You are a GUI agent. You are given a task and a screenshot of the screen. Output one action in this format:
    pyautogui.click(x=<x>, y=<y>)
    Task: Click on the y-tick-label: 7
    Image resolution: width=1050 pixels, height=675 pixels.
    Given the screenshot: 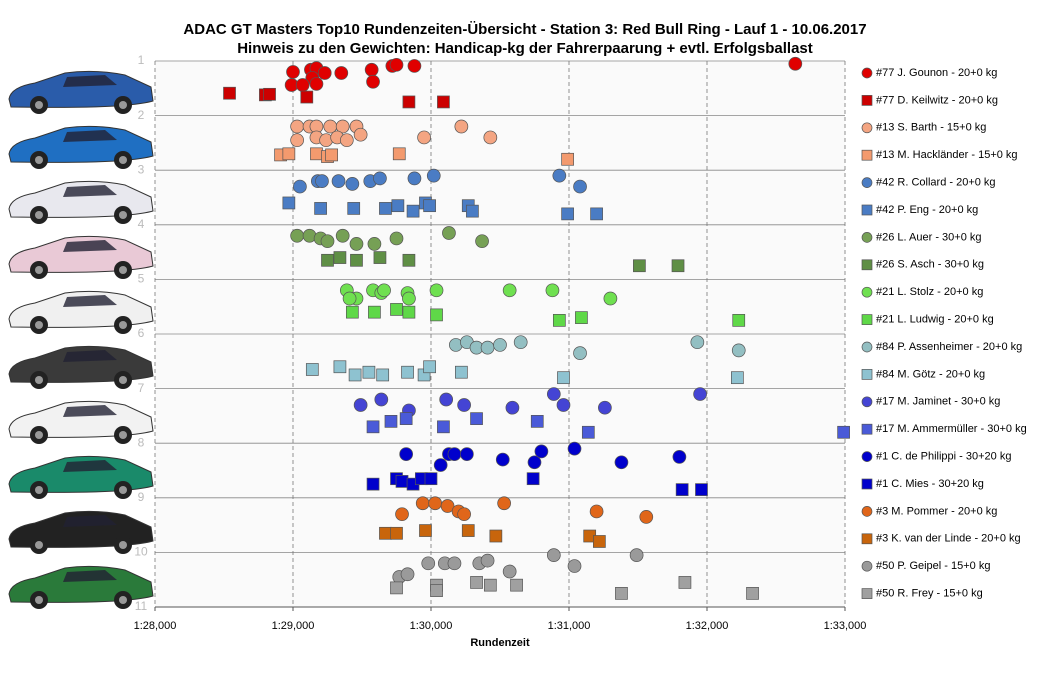 What is the action you would take?
    pyautogui.click(x=141, y=388)
    